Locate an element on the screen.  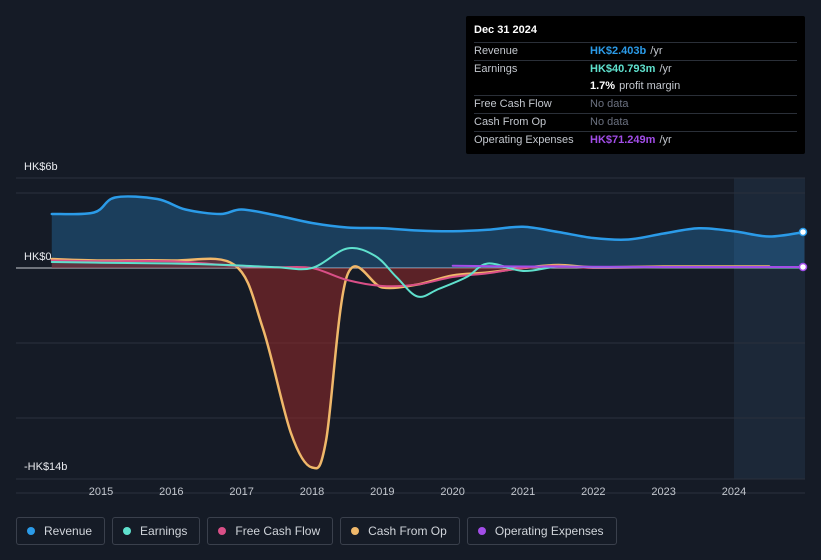
area-revenue is located at coordinates (428, 232).